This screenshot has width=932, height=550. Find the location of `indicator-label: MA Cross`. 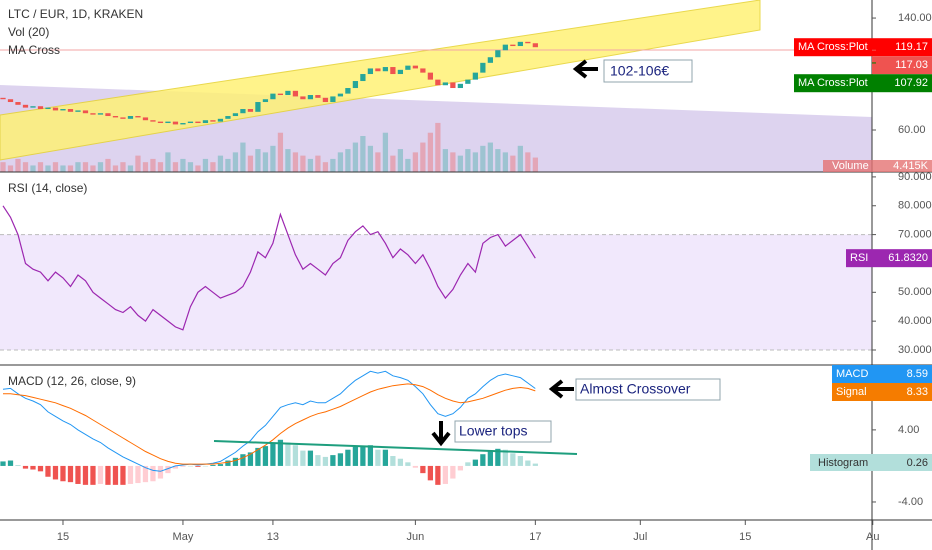

indicator-label: MA Cross is located at coordinates (34, 50).